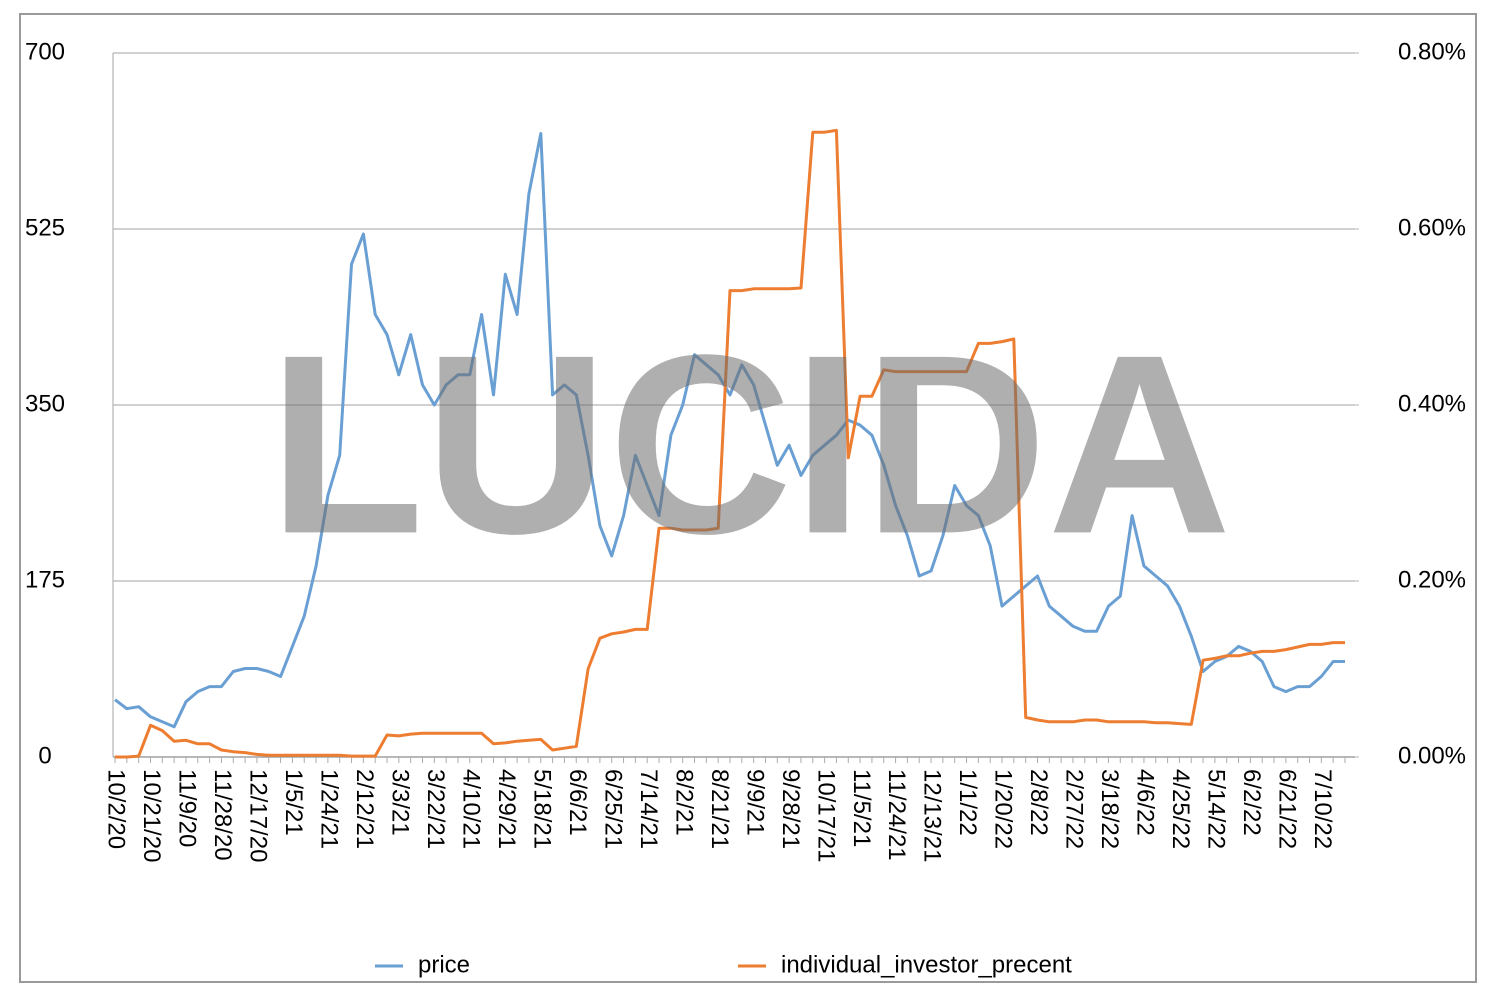 The image size is (1504, 1006). I want to click on y-tick-label: 525, so click(45, 227).